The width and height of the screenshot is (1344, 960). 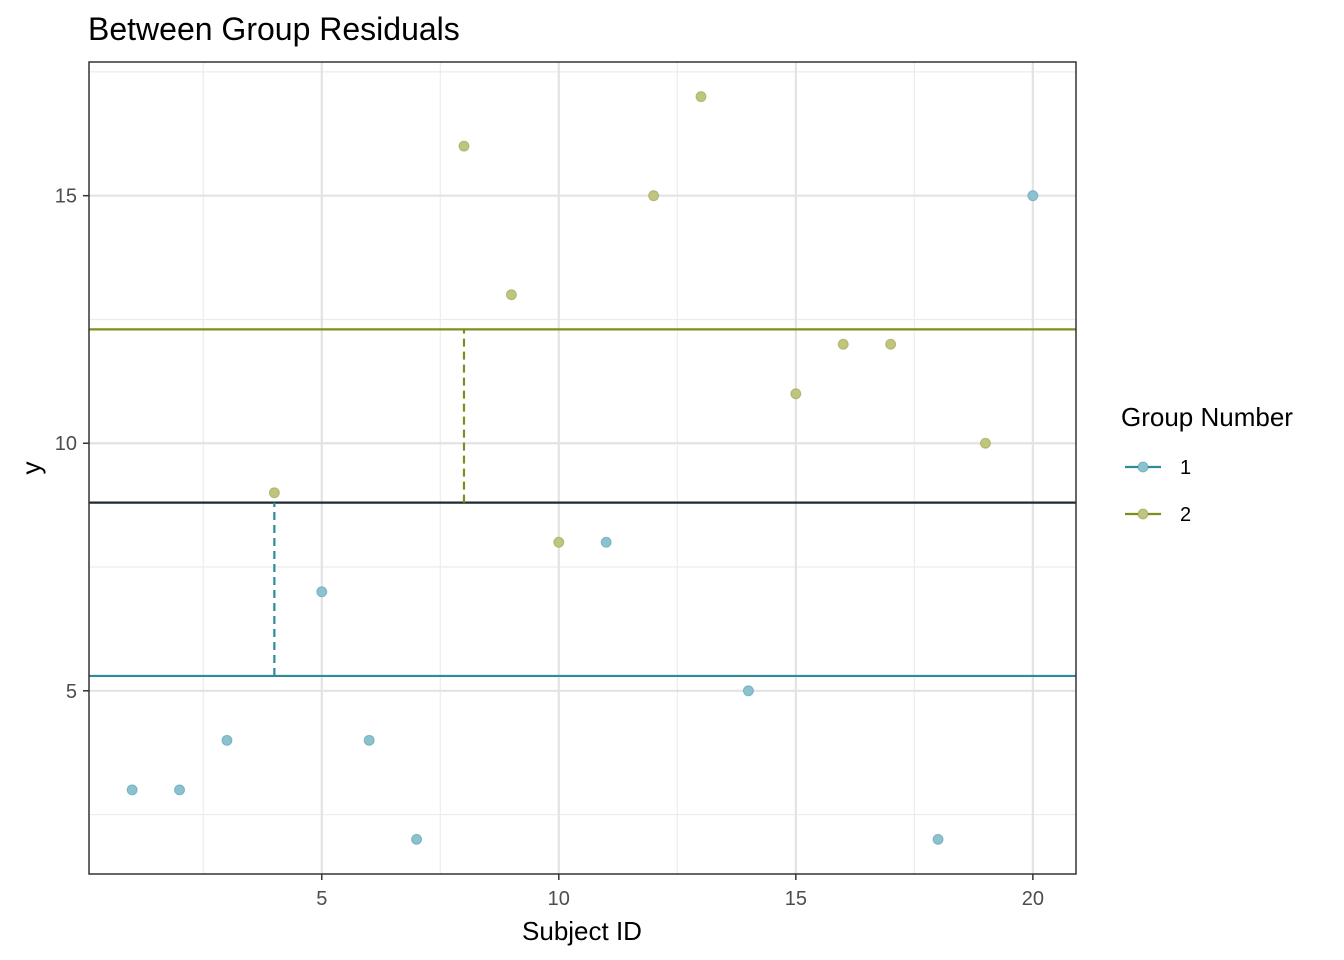 I want to click on y-tick-label: 10, so click(x=66, y=444).